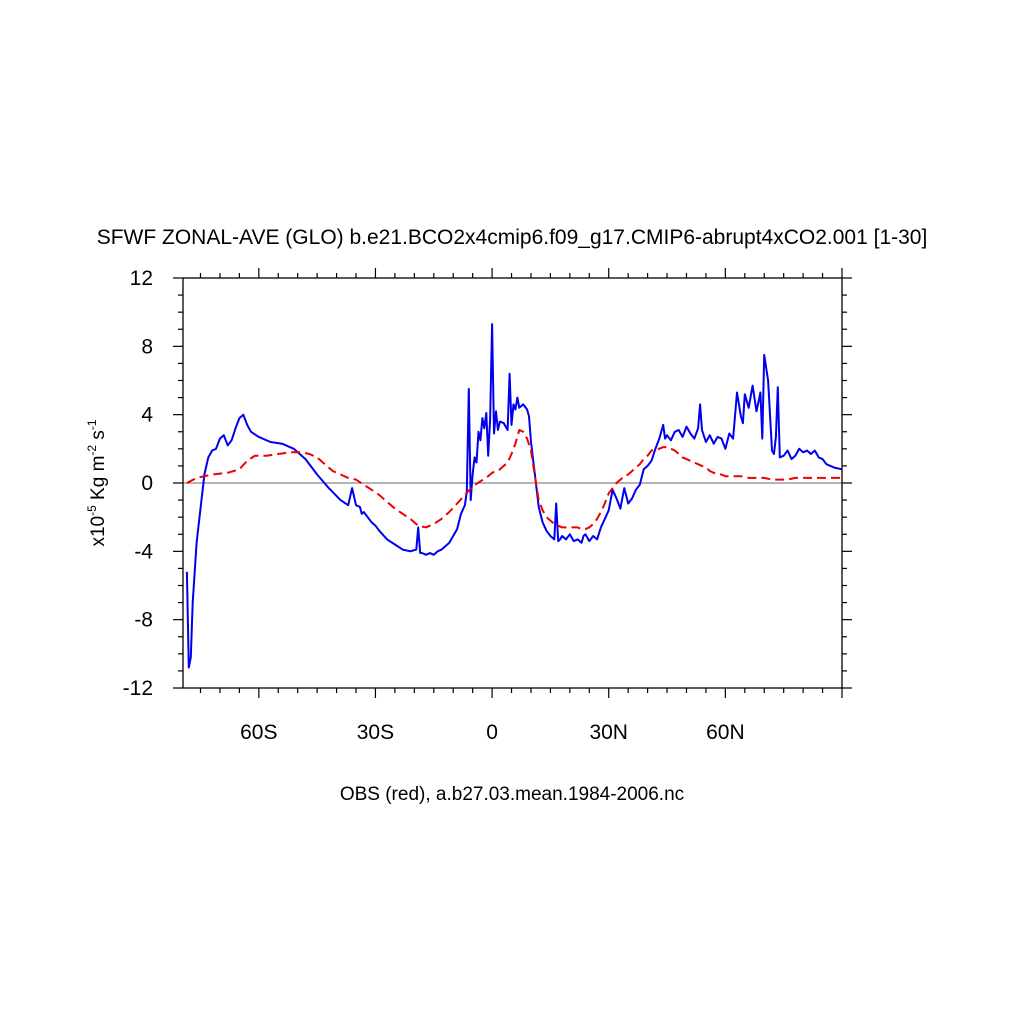  I want to click on x-tick-label: 0, so click(492, 732).